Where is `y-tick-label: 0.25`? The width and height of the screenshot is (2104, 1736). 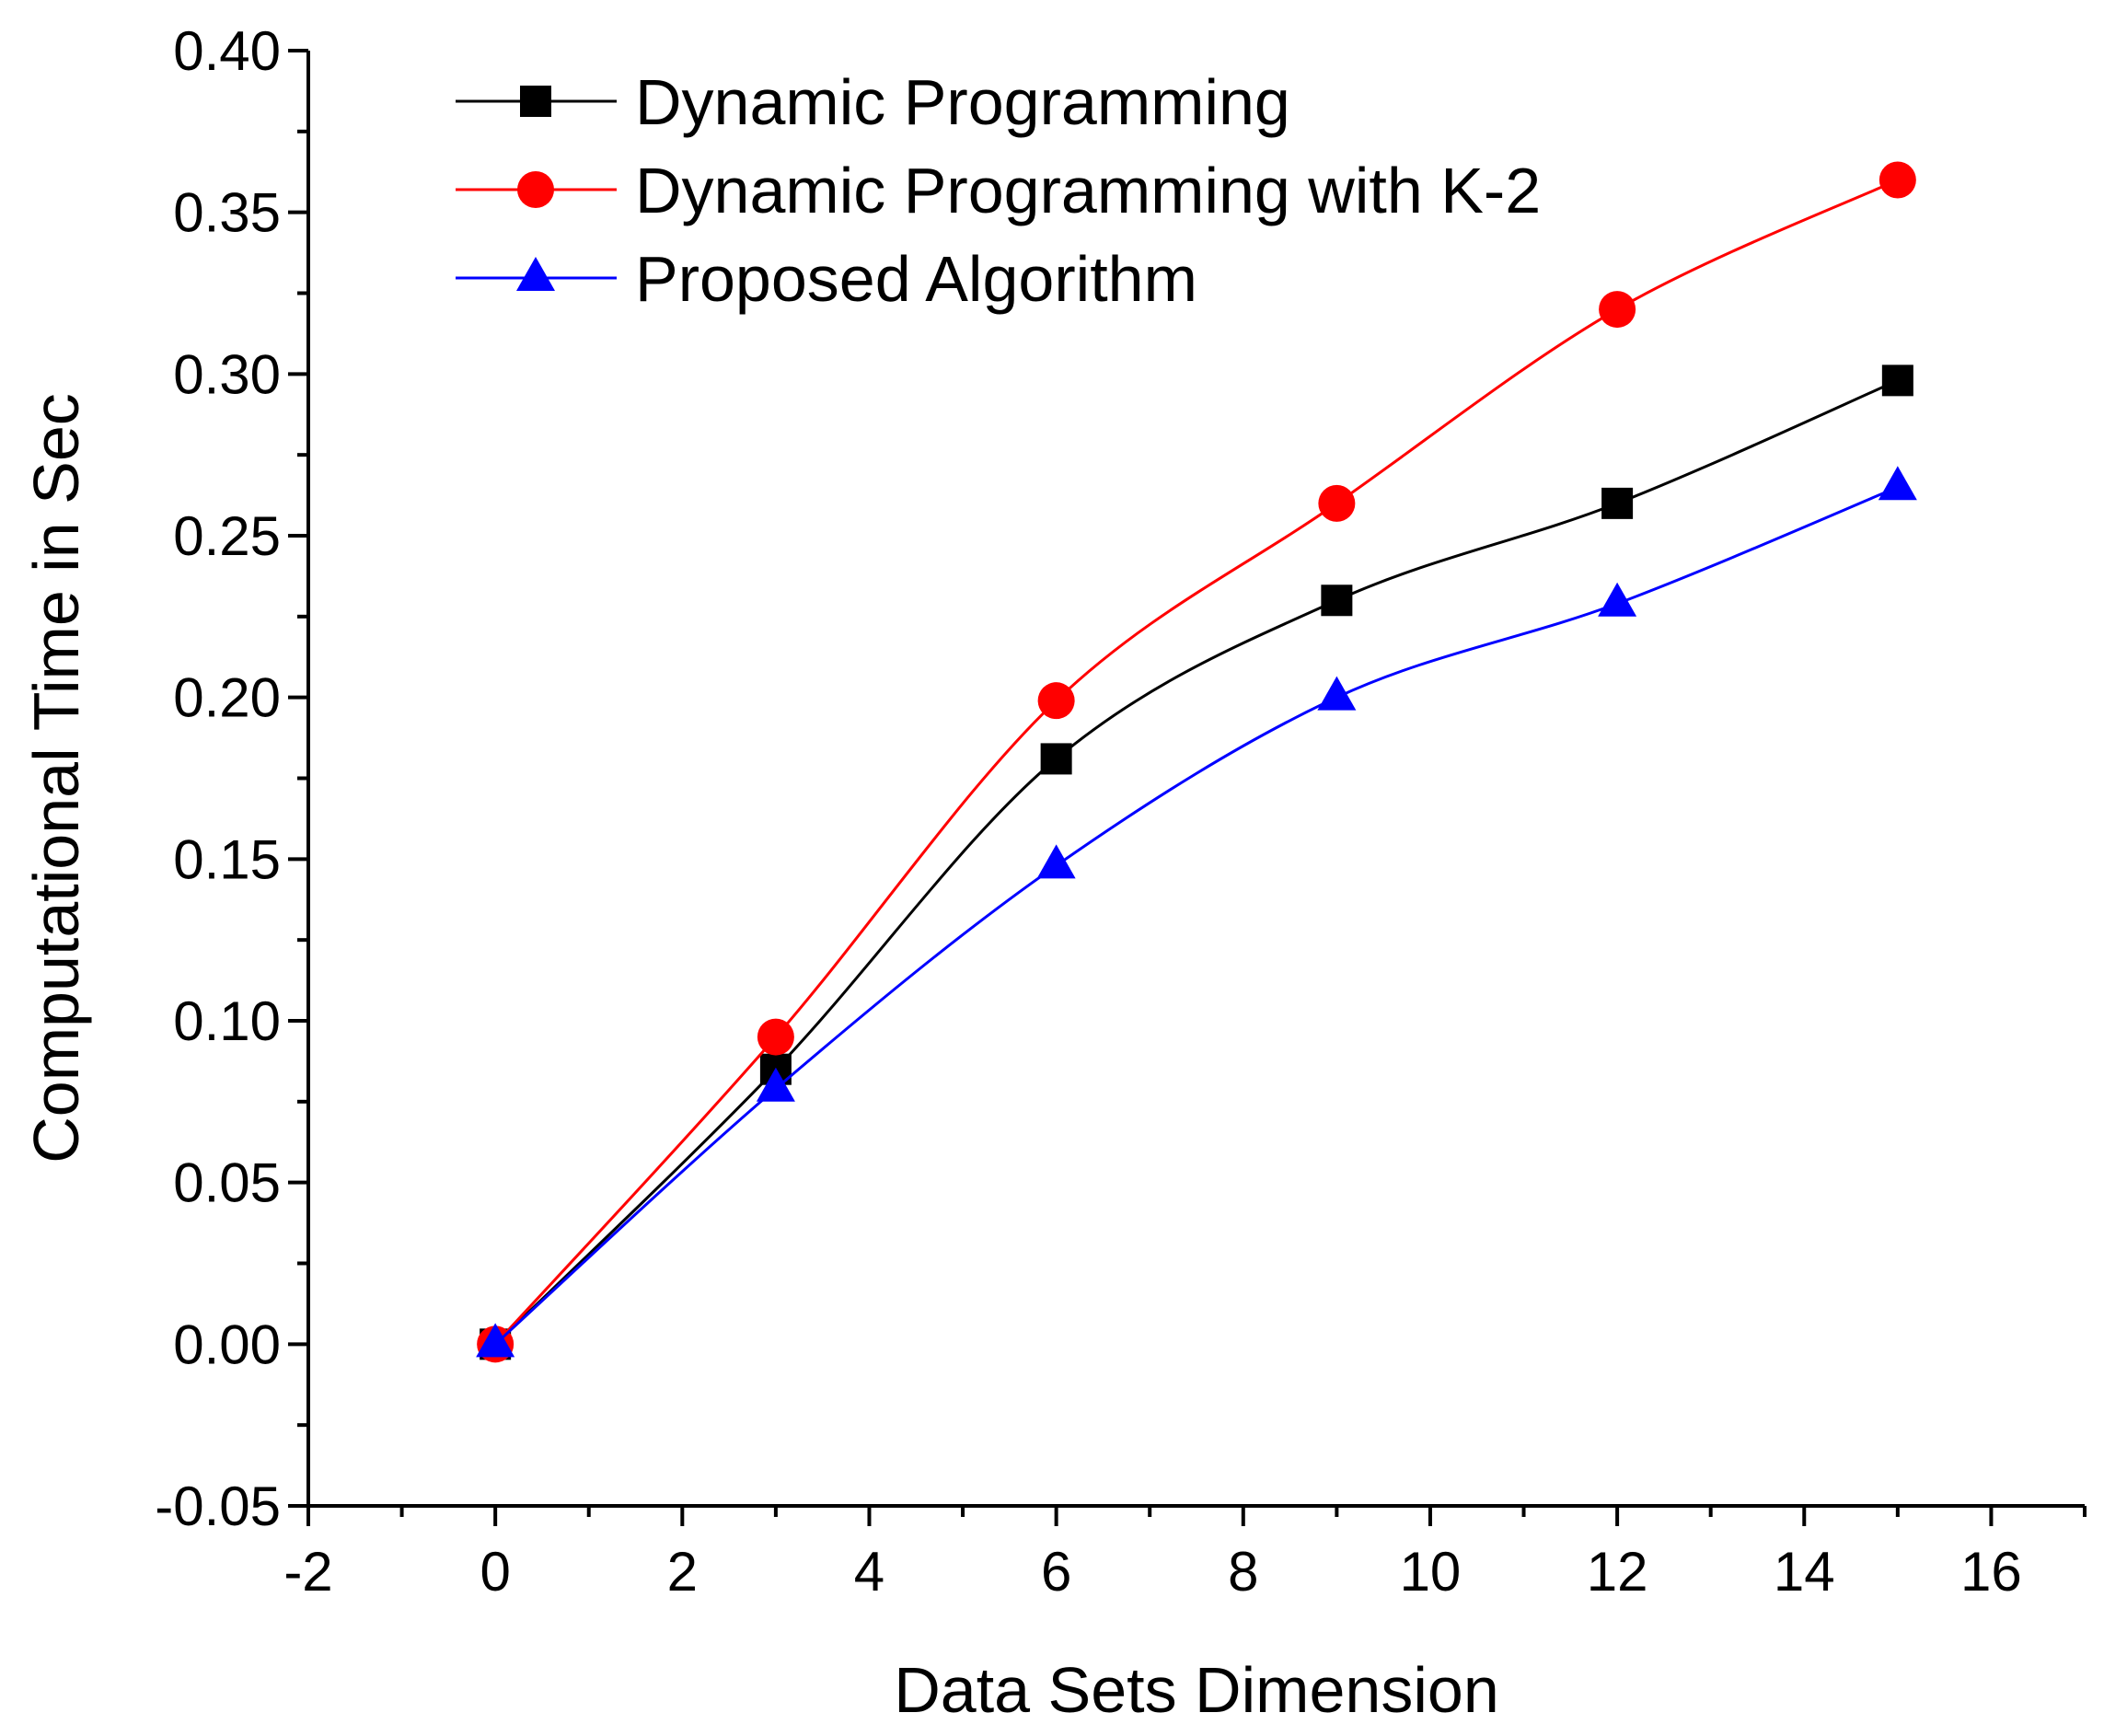
y-tick-label: 0.25 is located at coordinates (227, 536).